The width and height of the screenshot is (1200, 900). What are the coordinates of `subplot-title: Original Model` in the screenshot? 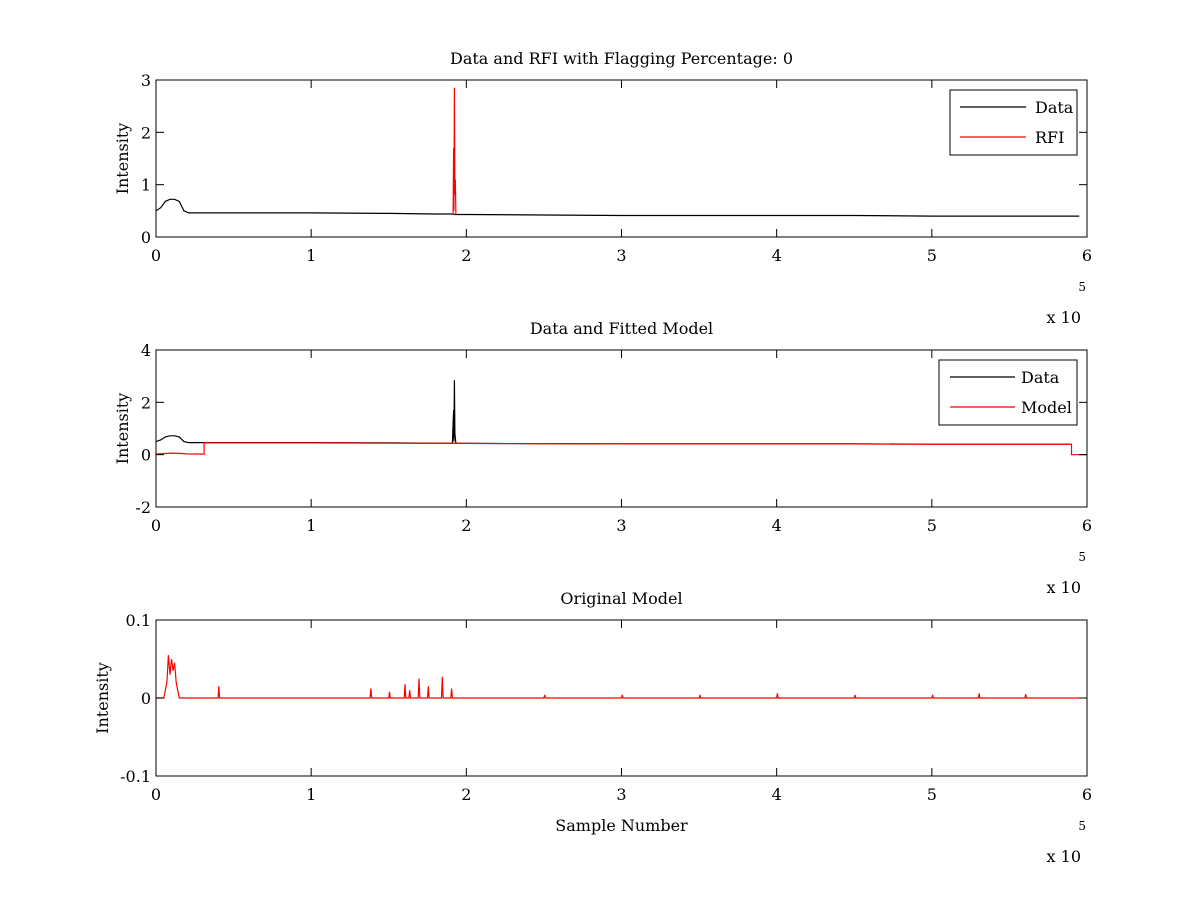 It's located at (621, 598).